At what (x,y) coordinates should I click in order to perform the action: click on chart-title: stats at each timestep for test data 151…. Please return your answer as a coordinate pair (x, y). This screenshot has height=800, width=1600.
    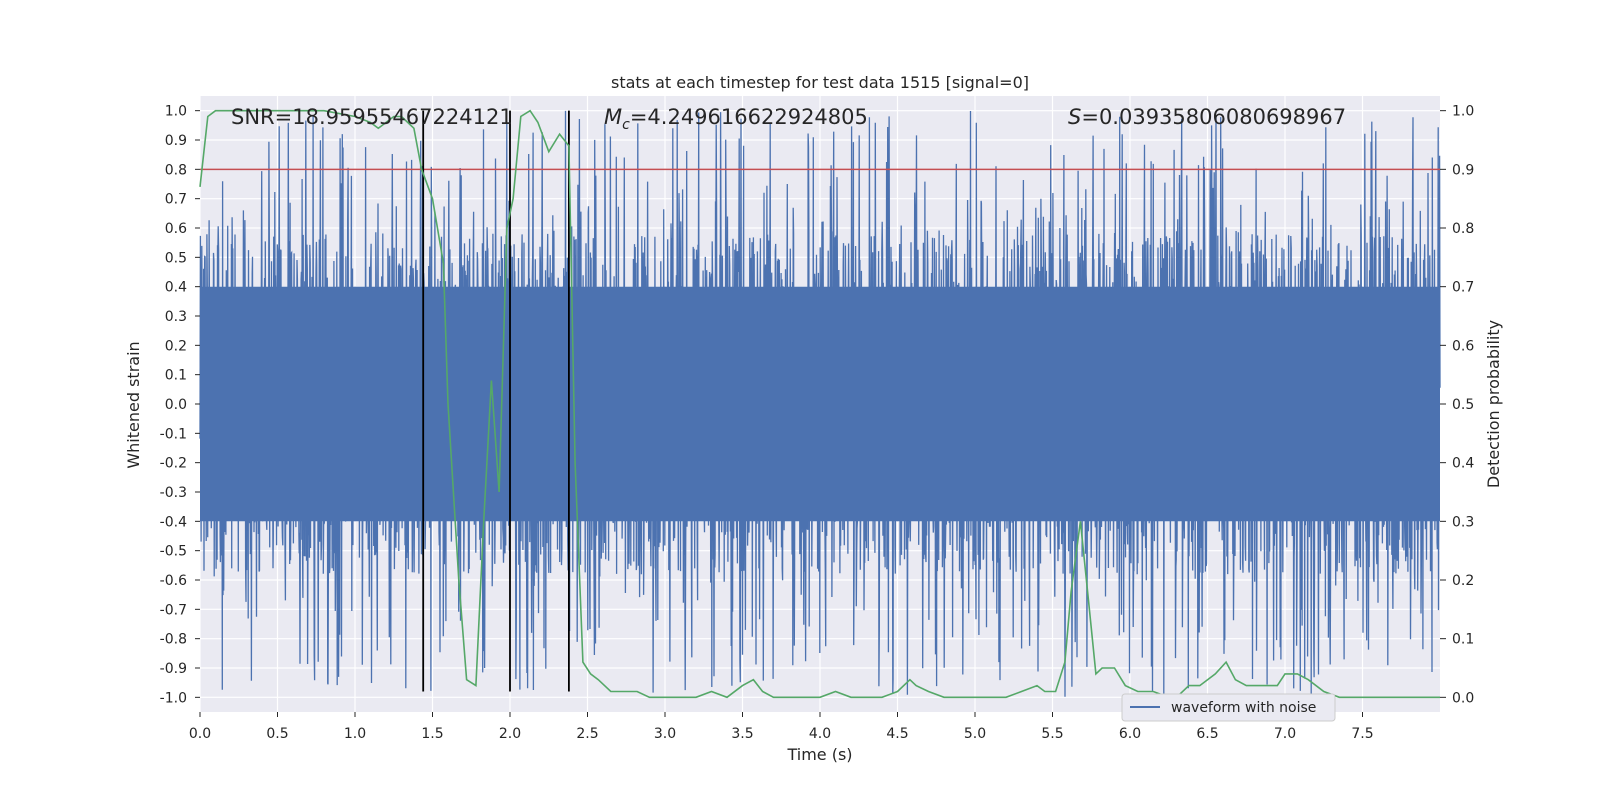
    Looking at the image, I should click on (820, 82).